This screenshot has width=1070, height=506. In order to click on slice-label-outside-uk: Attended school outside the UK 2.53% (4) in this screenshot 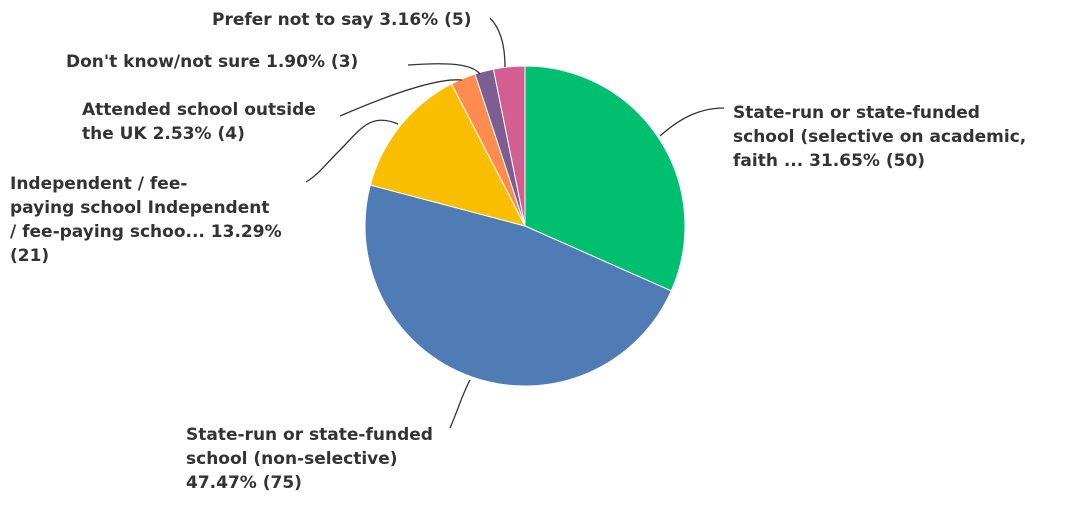, I will do `click(199, 122)`.